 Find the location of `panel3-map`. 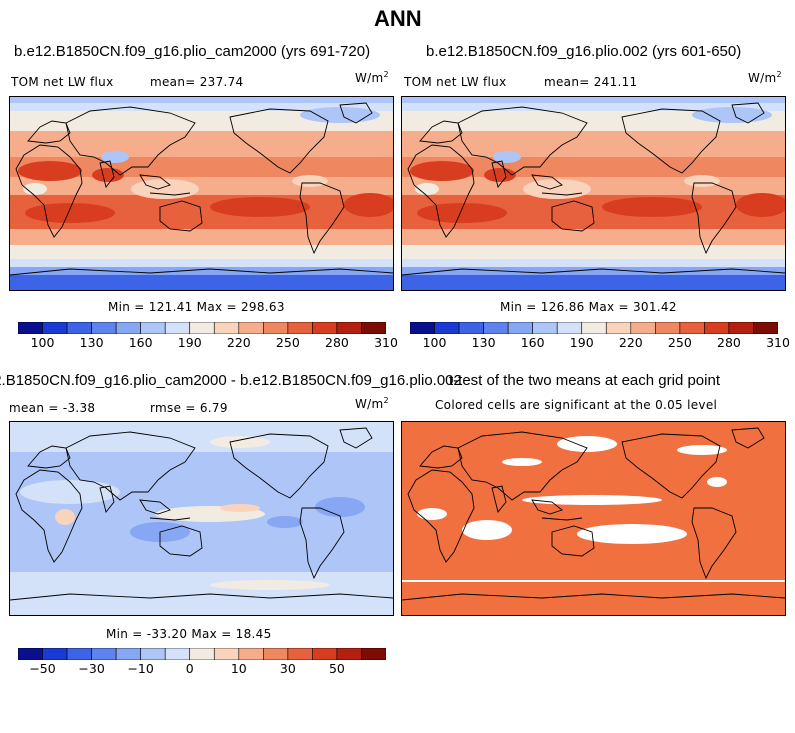

panel3-map is located at coordinates (201, 518).